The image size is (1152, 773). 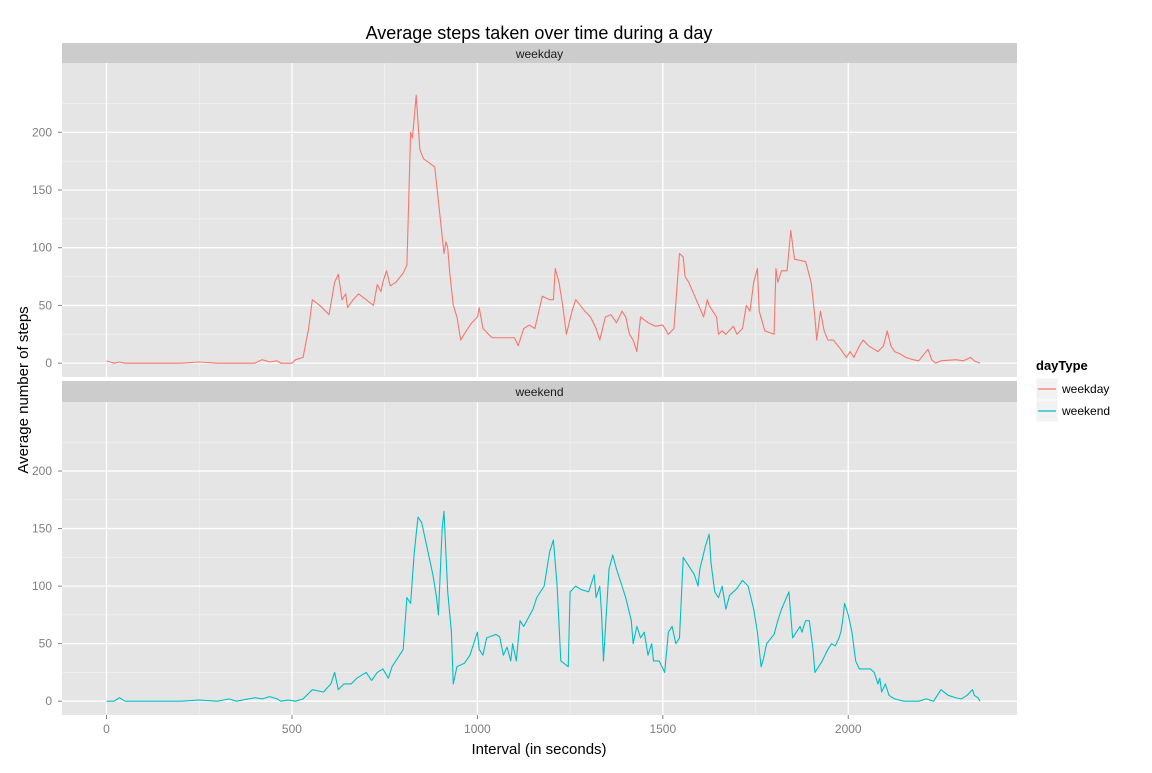 What do you see at coordinates (477, 729) in the screenshot?
I see `x-tick-label: 1000` at bounding box center [477, 729].